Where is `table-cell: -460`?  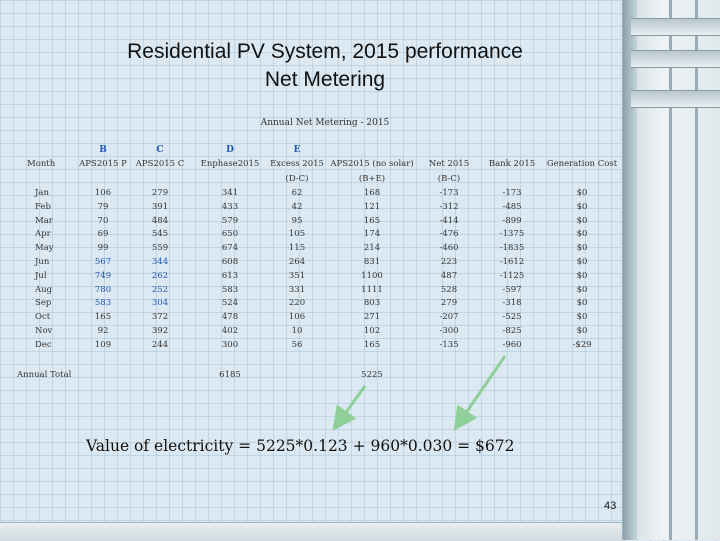
table-cell: -460 is located at coordinates (449, 248).